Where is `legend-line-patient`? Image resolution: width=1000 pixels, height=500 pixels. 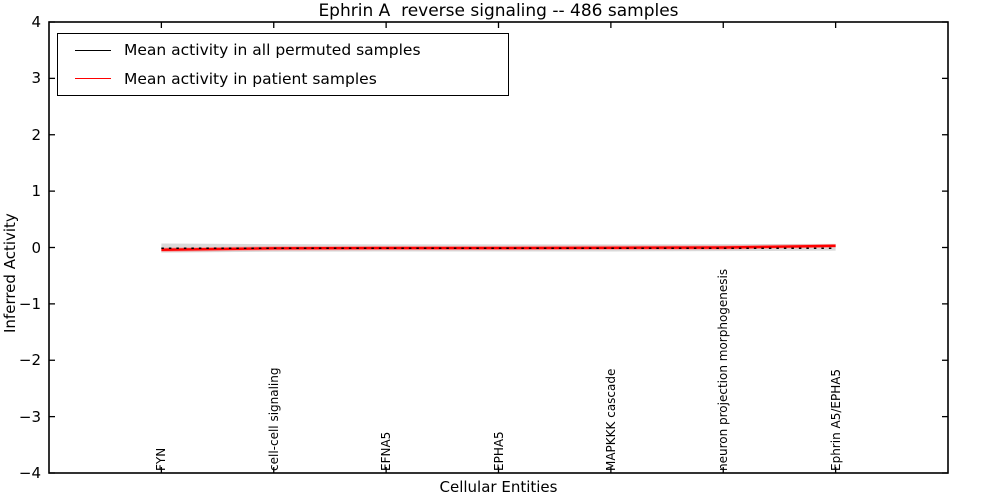
legend-line-patient is located at coordinates (93, 79).